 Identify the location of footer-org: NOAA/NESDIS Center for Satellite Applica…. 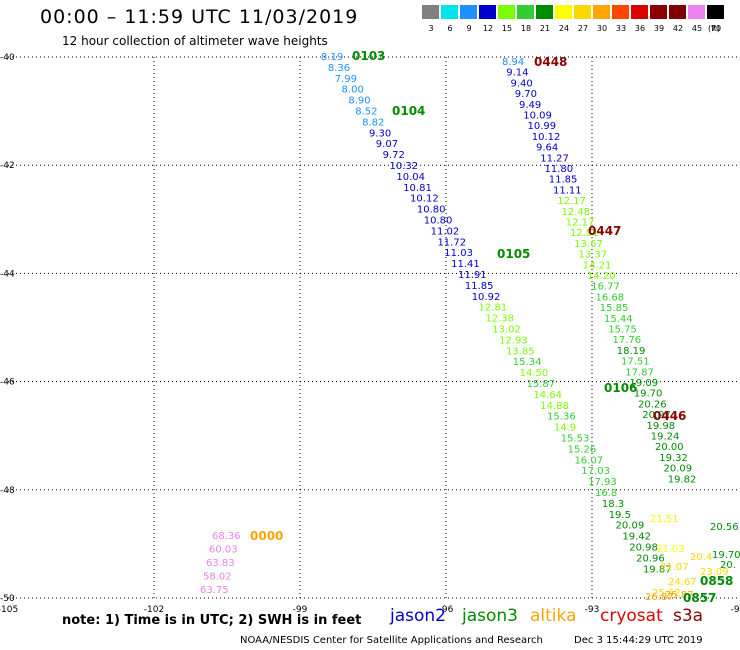
(391, 640).